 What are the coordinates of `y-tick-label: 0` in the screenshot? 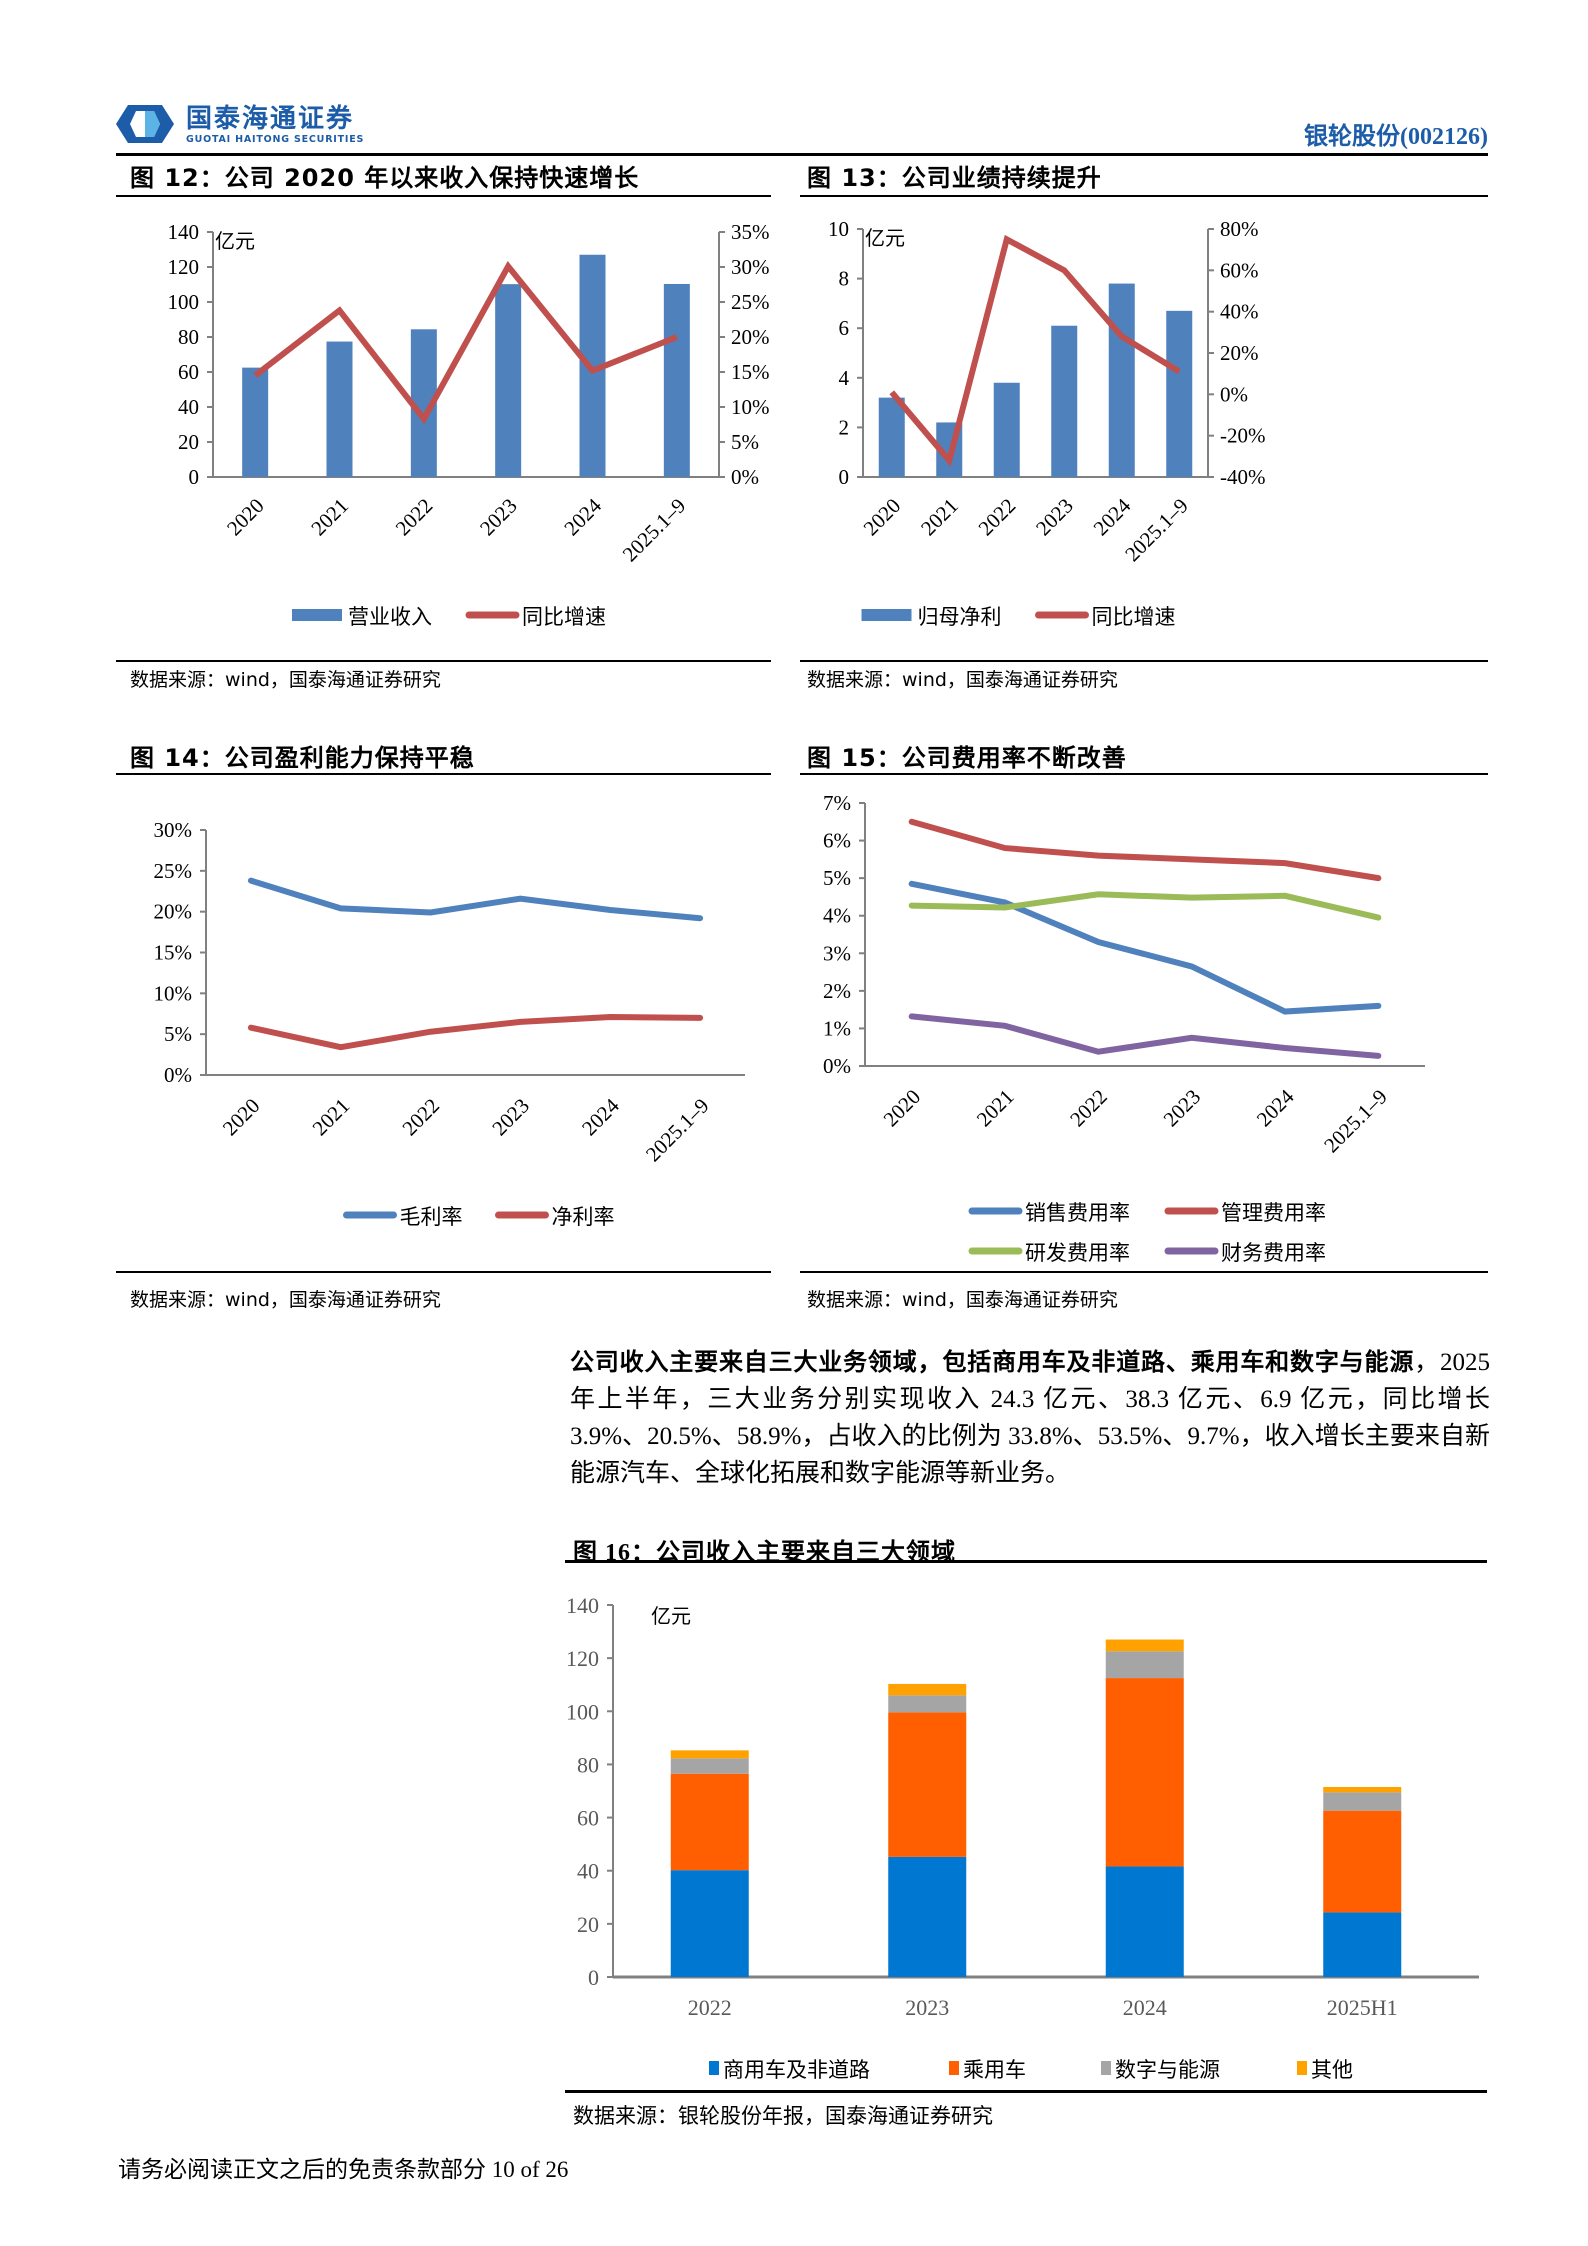 It's located at (194, 477).